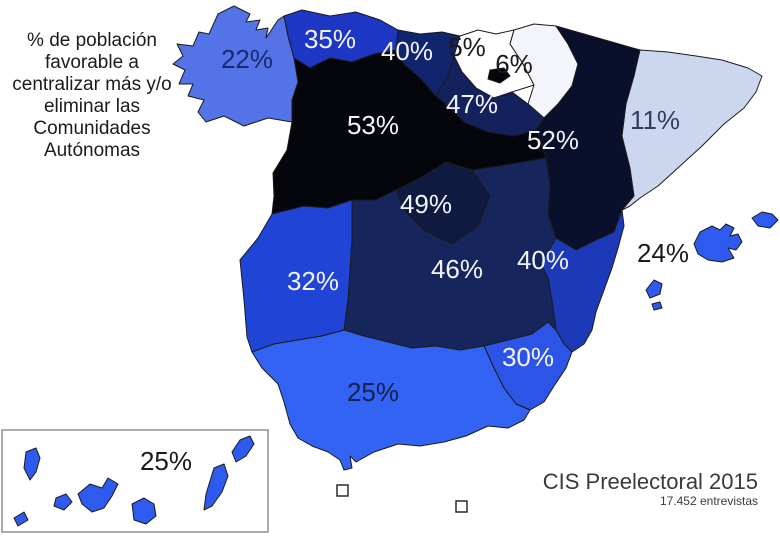 This screenshot has width=780, height=542. Describe the element at coordinates (650, 481) in the screenshot. I see `source-name: CIS Preelectoral 2015` at that location.